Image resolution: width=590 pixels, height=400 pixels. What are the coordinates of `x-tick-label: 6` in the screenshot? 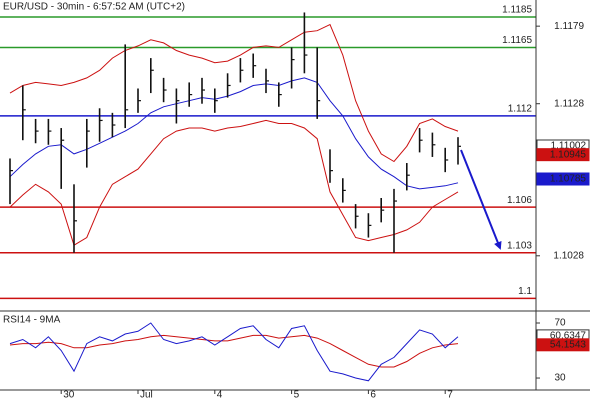 It's located at (373, 395).